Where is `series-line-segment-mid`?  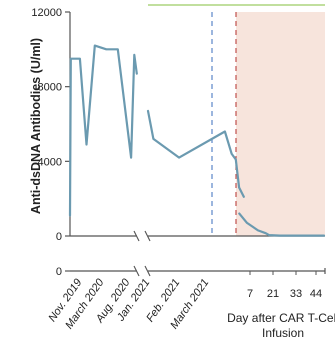 series-line-segment-mid is located at coordinates (195, 153).